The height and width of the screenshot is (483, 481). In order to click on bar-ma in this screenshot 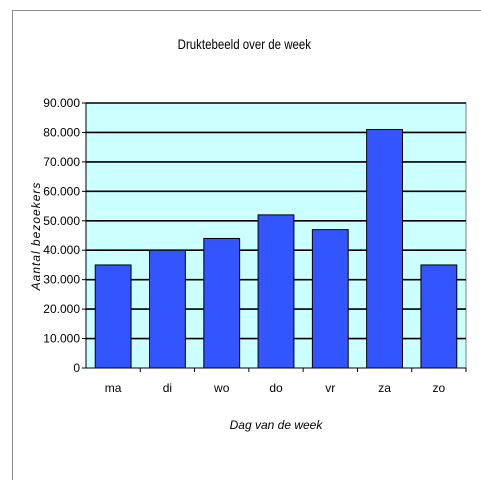, I will do `click(113, 316)`.